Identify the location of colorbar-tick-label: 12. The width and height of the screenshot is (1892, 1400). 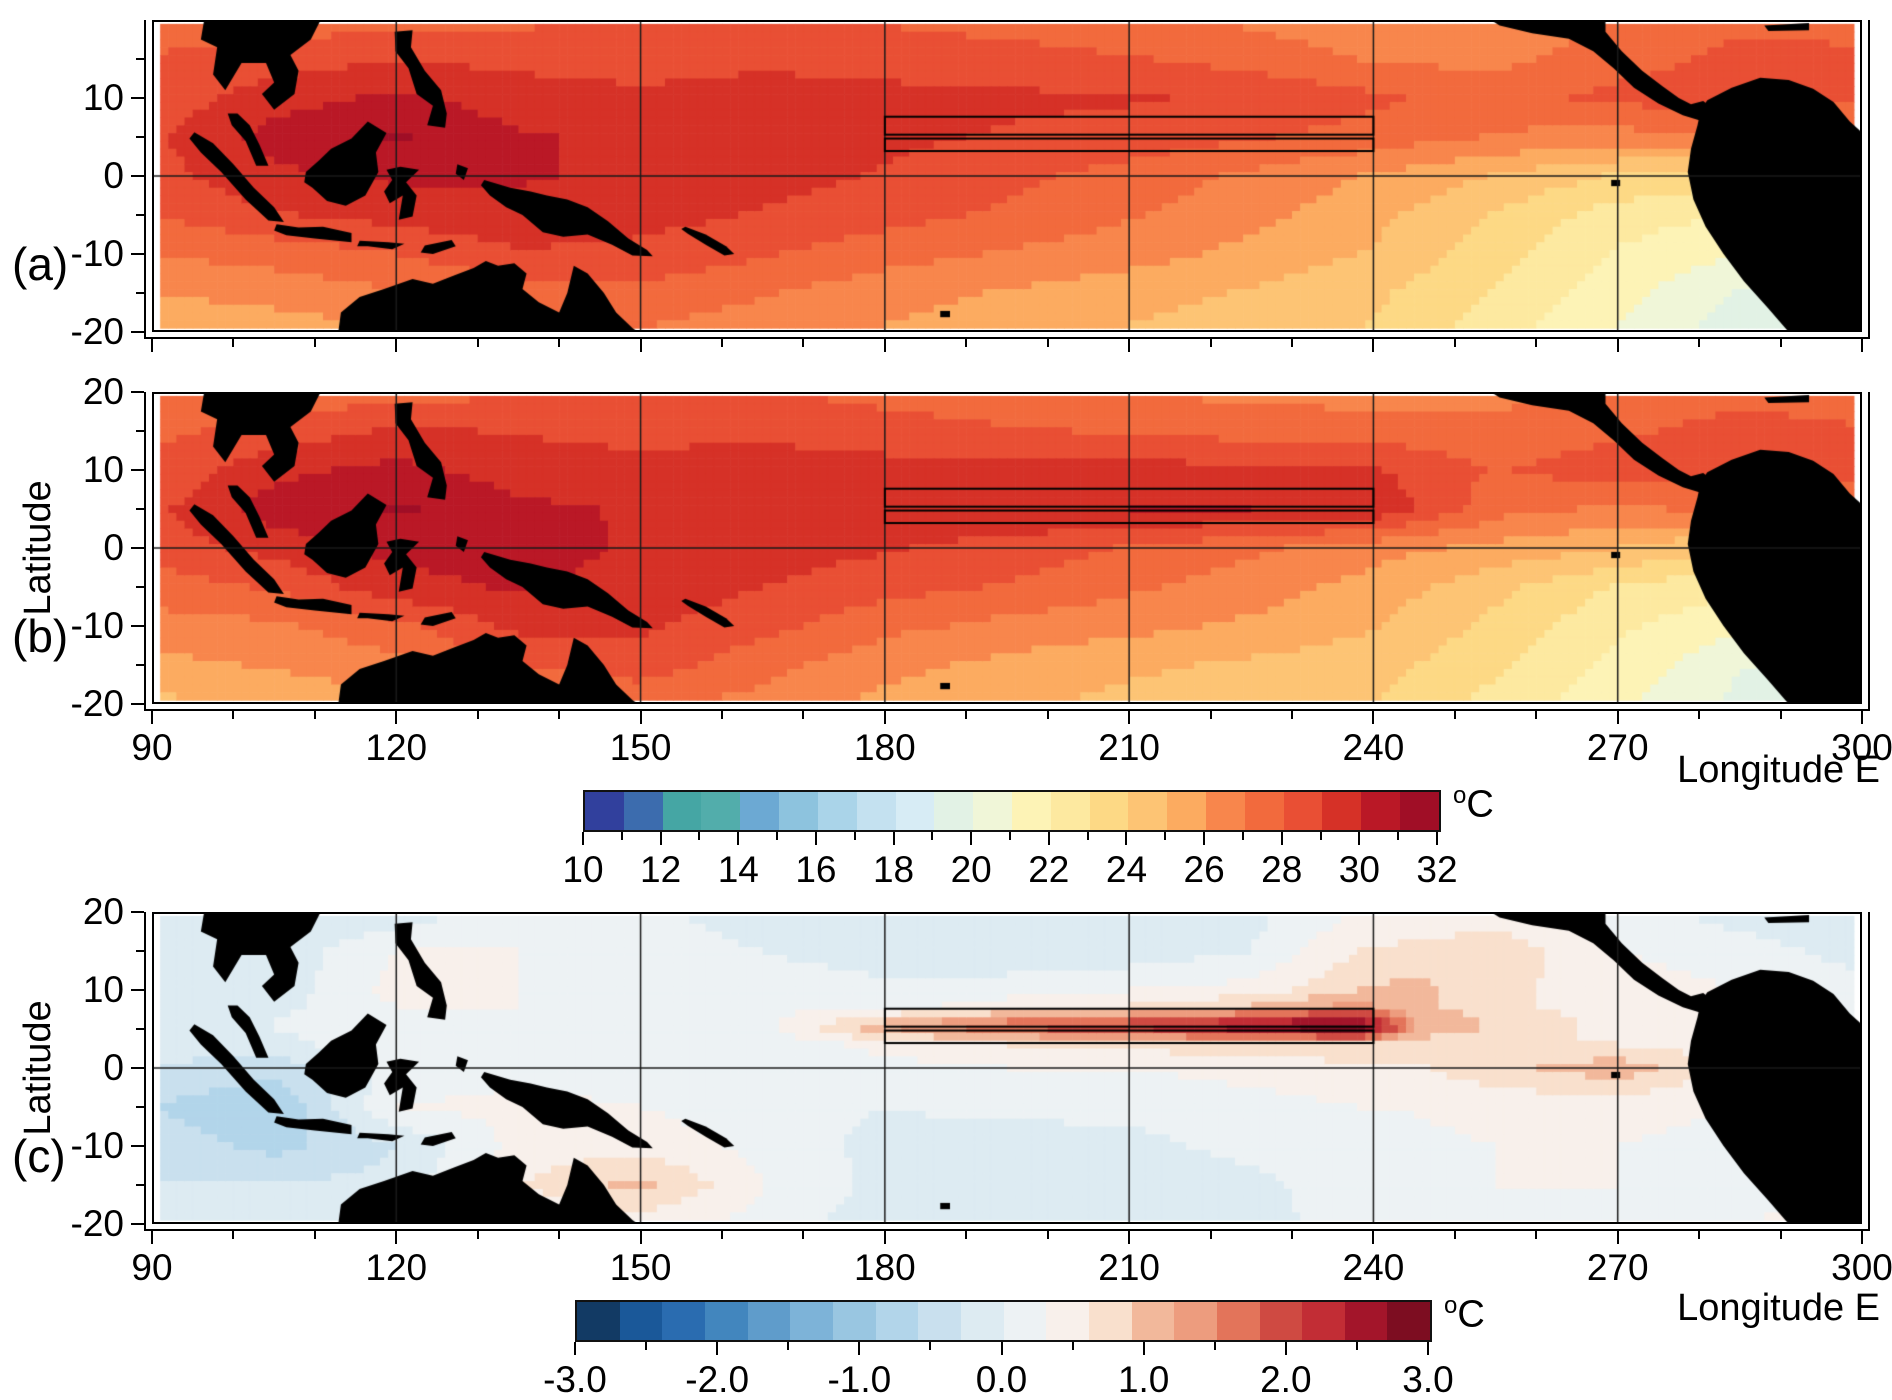
(661, 869).